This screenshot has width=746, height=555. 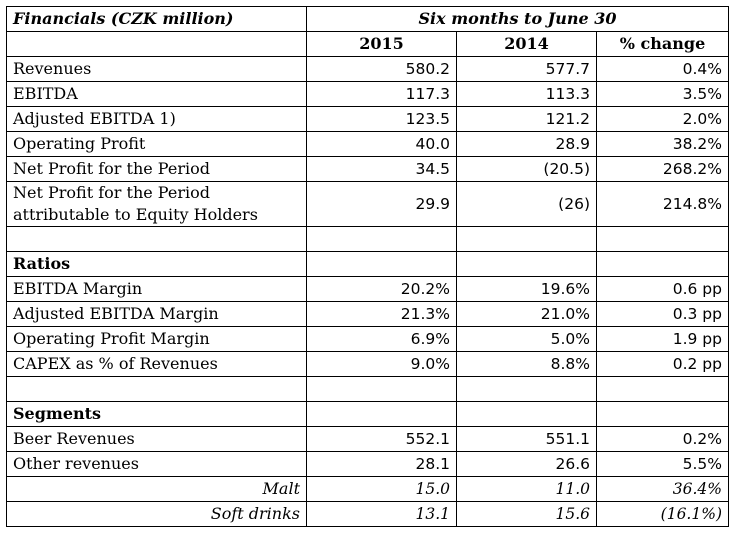 I want to click on table-row: Revenues 580.2 577.7 0.4%, so click(x=367, y=69).